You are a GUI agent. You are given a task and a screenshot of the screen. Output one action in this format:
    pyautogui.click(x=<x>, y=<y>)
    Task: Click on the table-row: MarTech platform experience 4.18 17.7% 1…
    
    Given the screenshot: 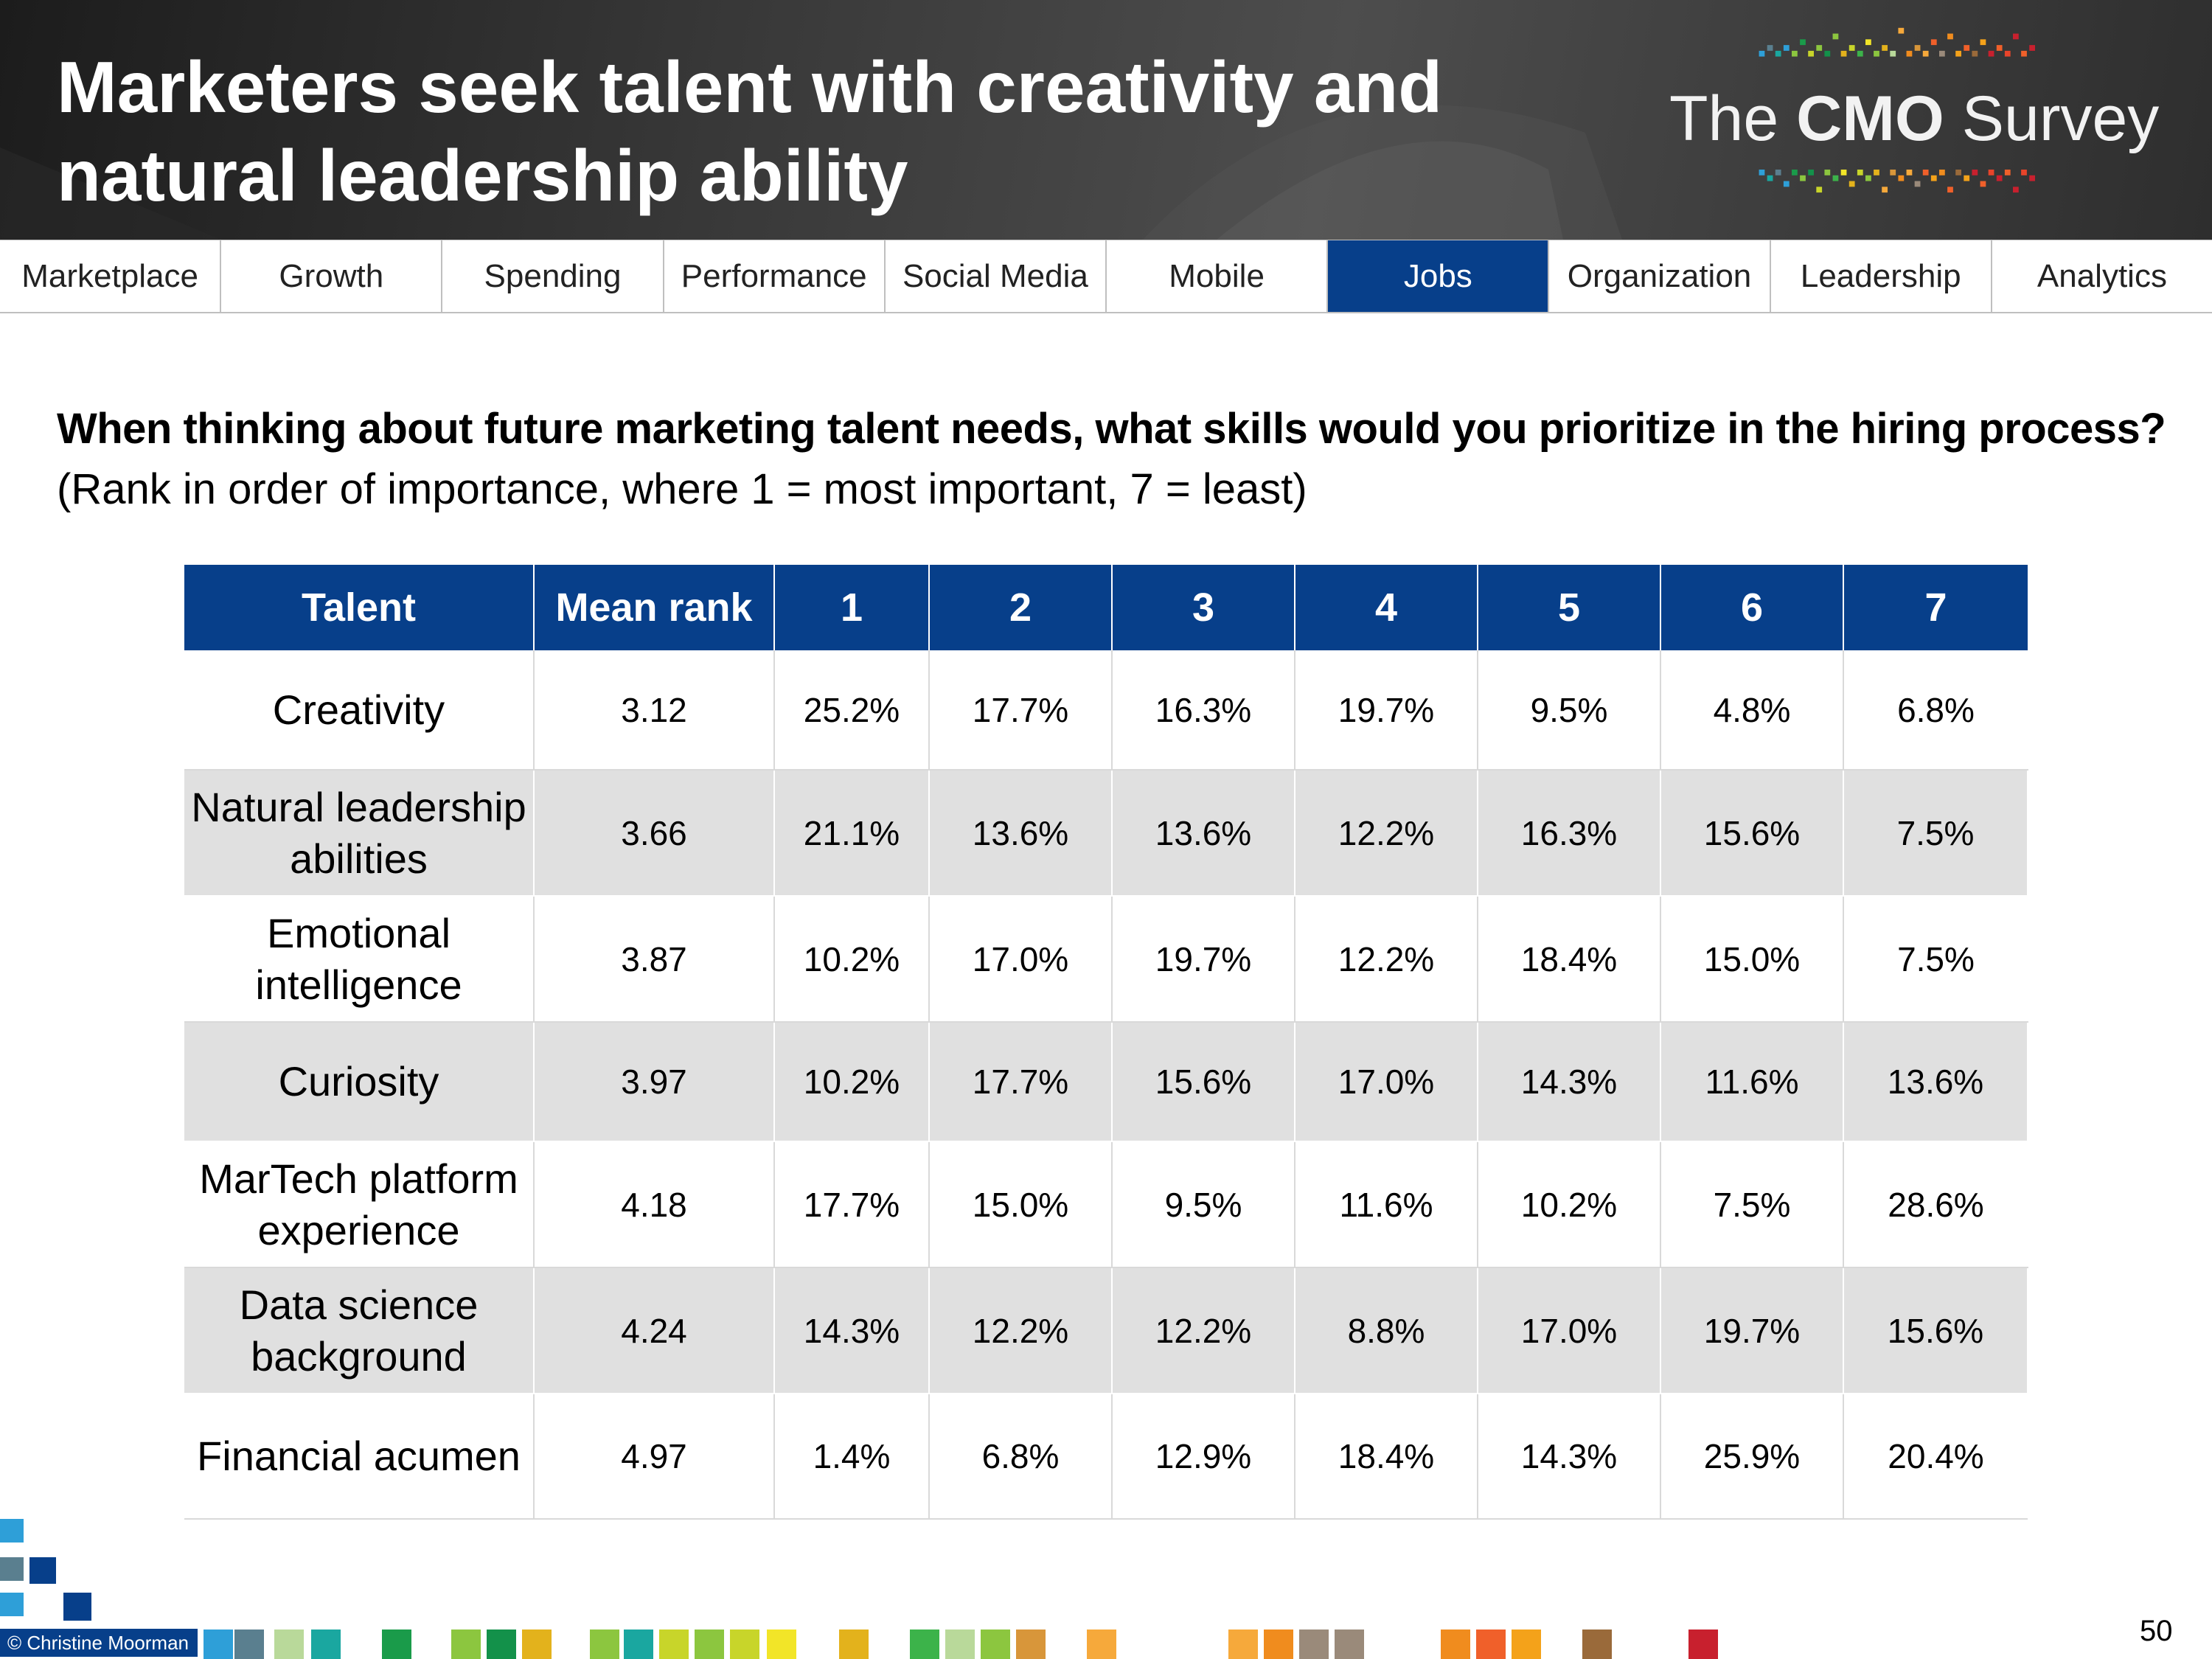 What is the action you would take?
    pyautogui.click(x=1106, y=1204)
    